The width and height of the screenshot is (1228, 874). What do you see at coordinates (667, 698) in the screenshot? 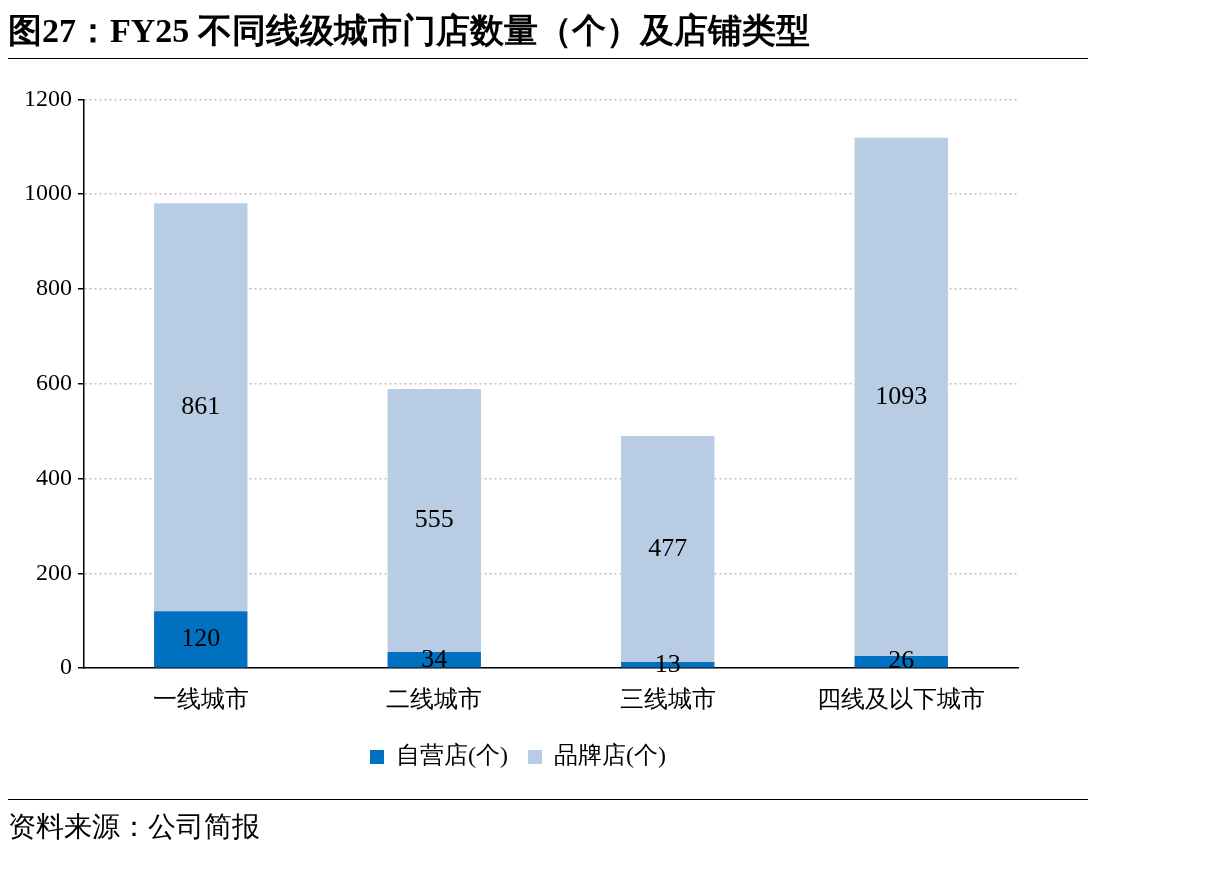
I see `x-tick-label: 三线城市` at bounding box center [667, 698].